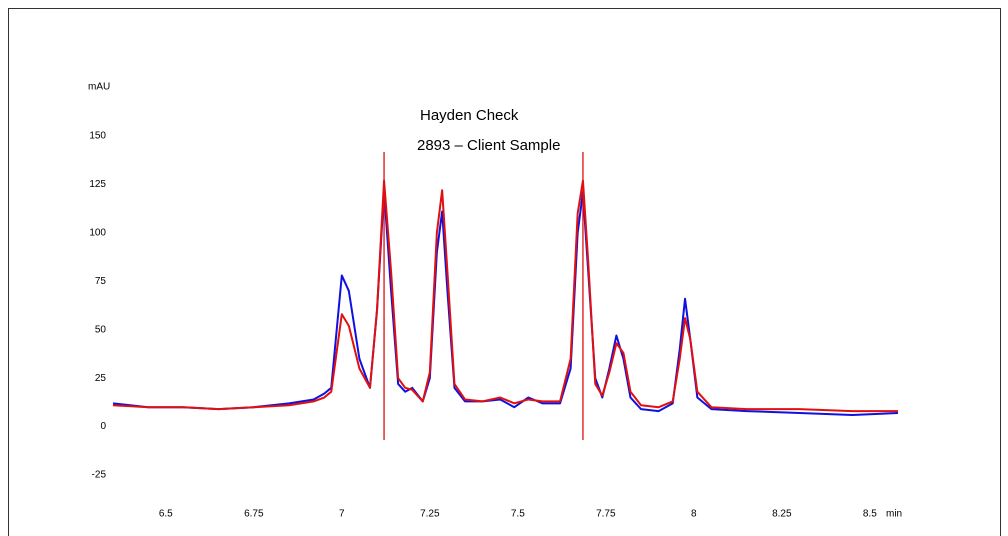 The height and width of the screenshot is (536, 1008). What do you see at coordinates (694, 514) in the screenshot?
I see `x-tick-label: 8` at bounding box center [694, 514].